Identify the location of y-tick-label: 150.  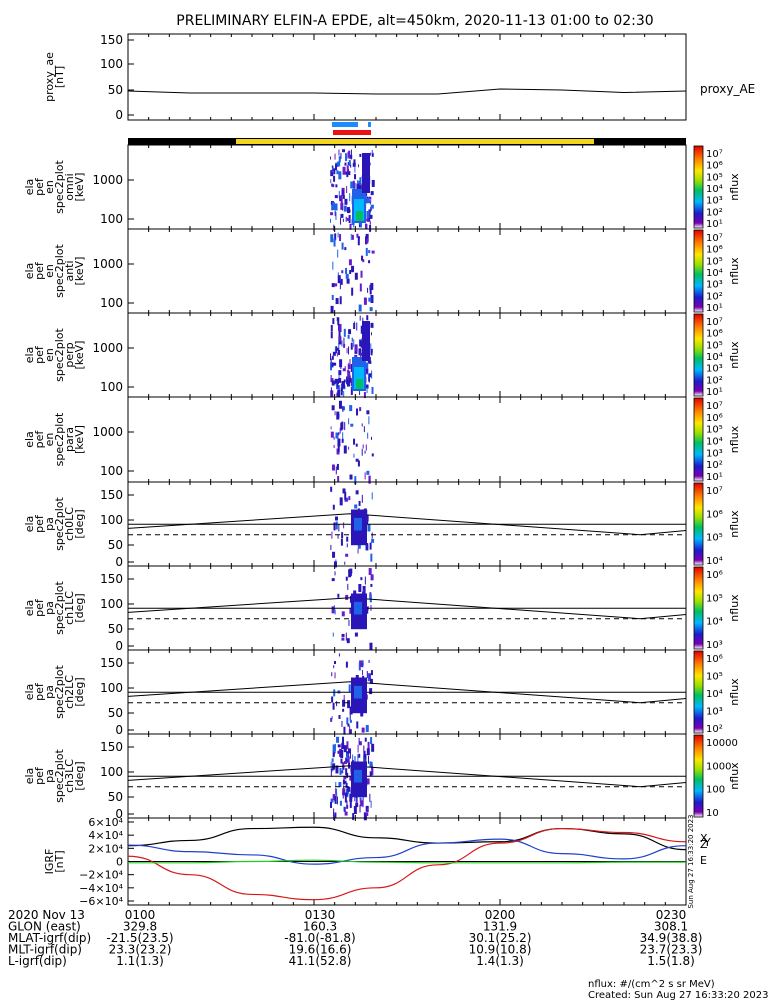
(111, 579).